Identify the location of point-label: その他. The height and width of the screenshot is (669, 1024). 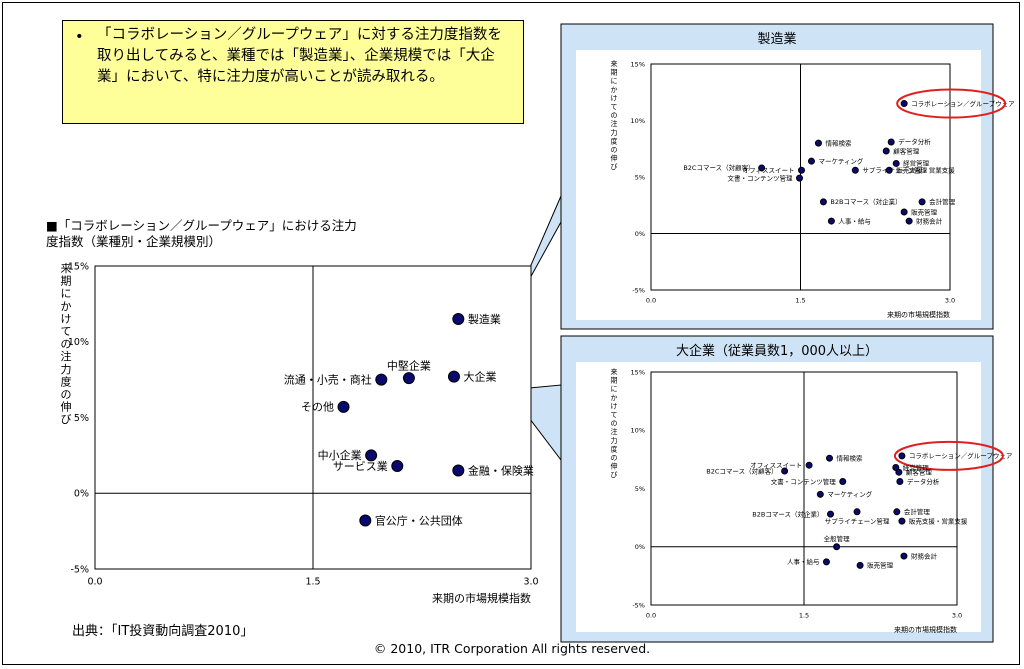
(317, 407).